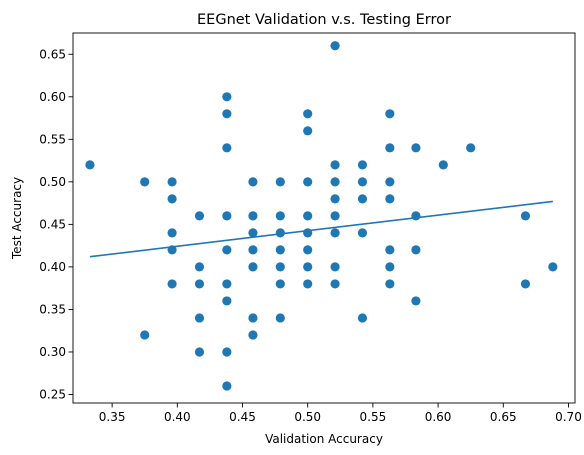  What do you see at coordinates (52, 54) in the screenshot?
I see `y-tick-label: 0.65` at bounding box center [52, 54].